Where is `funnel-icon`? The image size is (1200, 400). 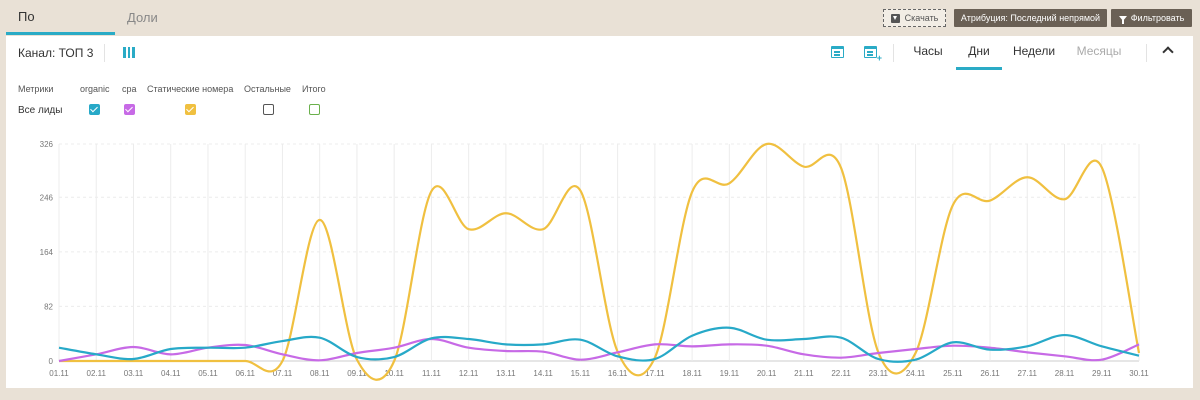
funnel-icon is located at coordinates (1122, 19).